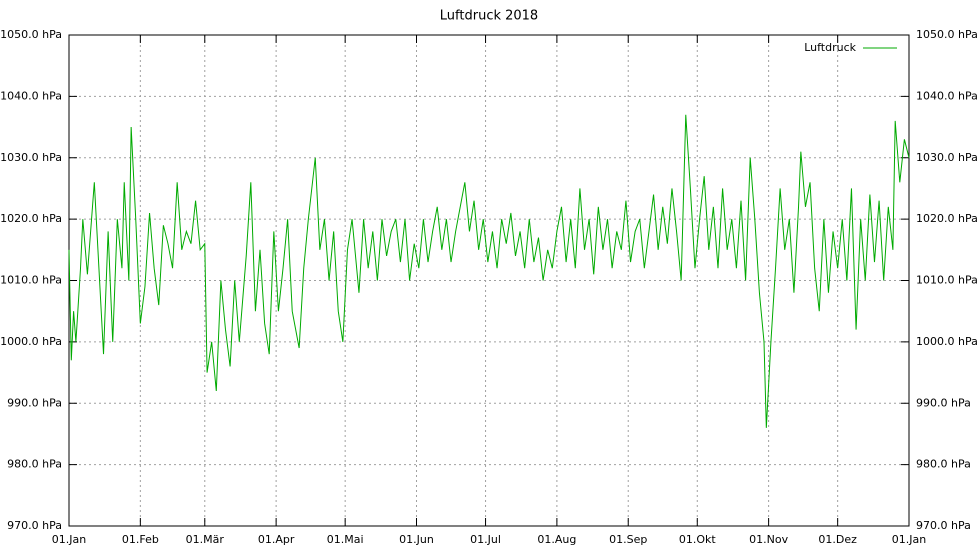 The image size is (980, 550). What do you see at coordinates (485, 539) in the screenshot?
I see `x-tick-label: 01.Jul` at bounding box center [485, 539].